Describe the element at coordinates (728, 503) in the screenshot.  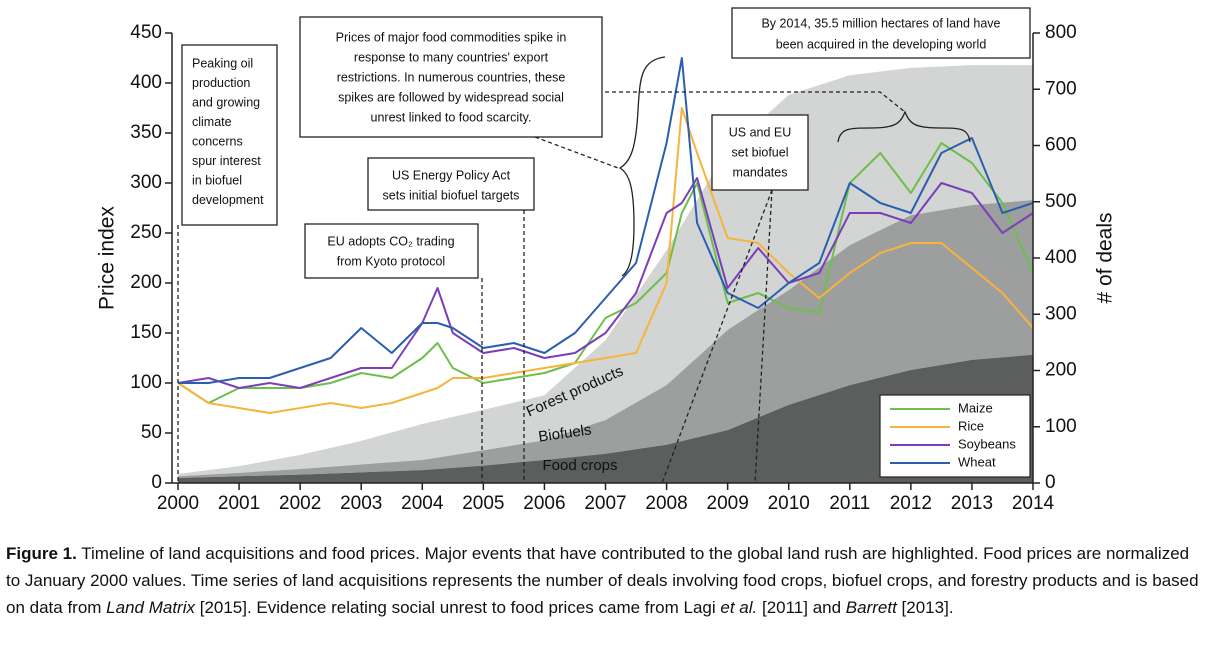
I see `x-tick-label: 2009` at that location.